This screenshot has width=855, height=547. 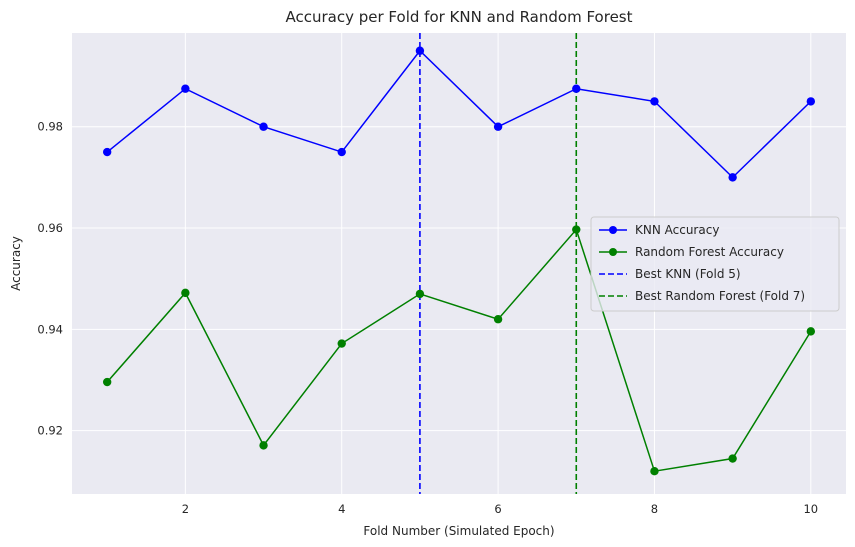 What do you see at coordinates (50, 228) in the screenshot?
I see `y-tick-label: 0.96` at bounding box center [50, 228].